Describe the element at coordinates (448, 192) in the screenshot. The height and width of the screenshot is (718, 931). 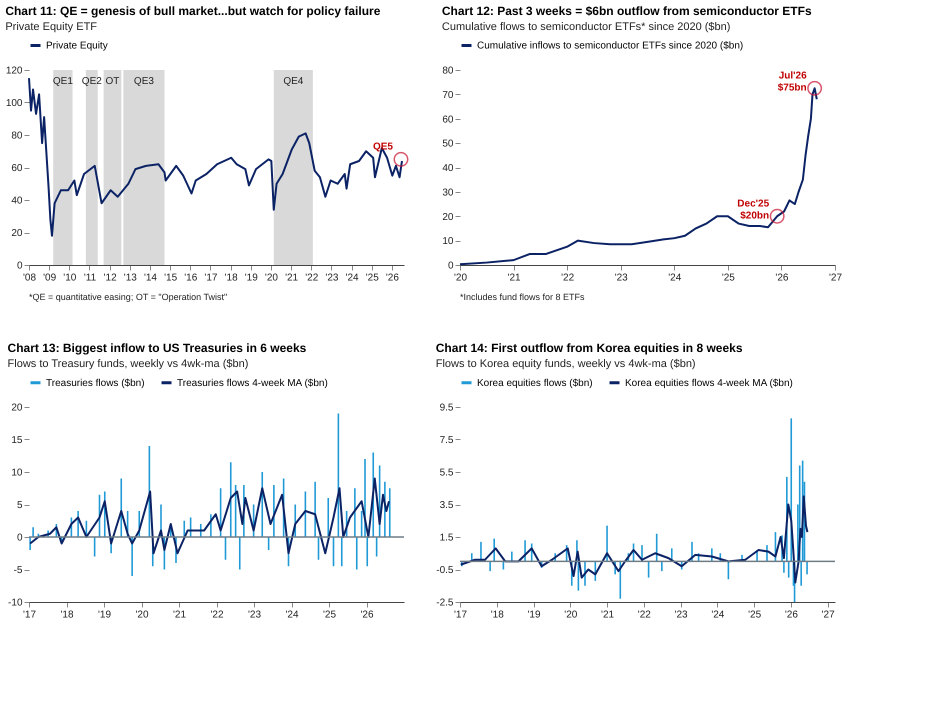
I see `y-tick-label: 30` at that location.